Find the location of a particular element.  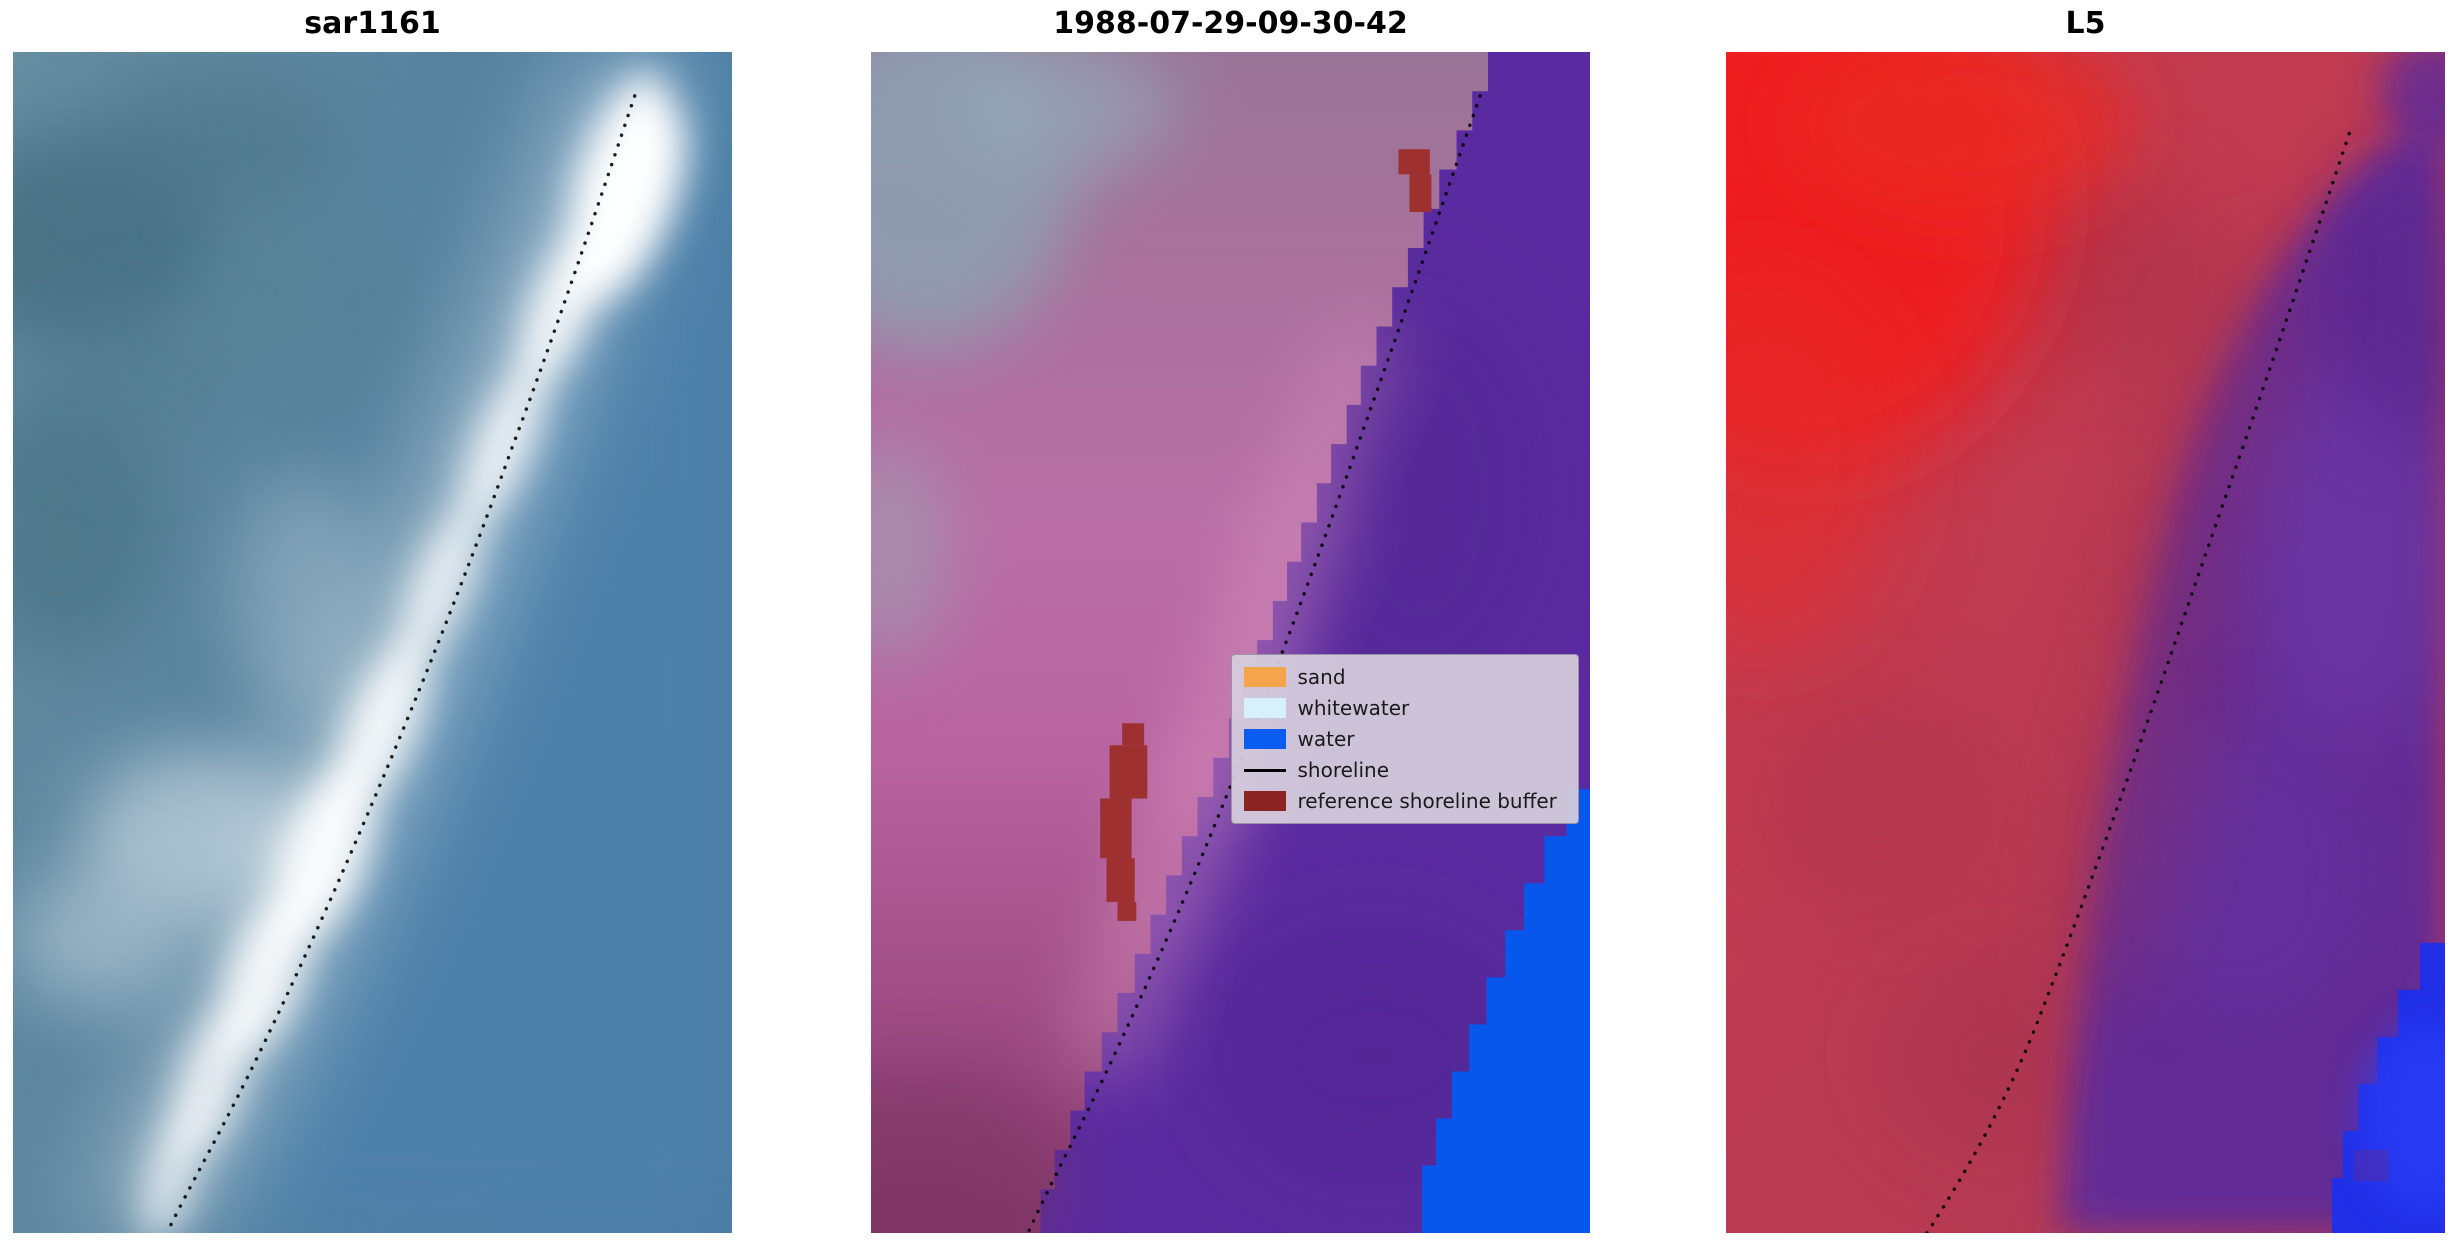

l5-blue-water-patch is located at coordinates (2388, 1087).